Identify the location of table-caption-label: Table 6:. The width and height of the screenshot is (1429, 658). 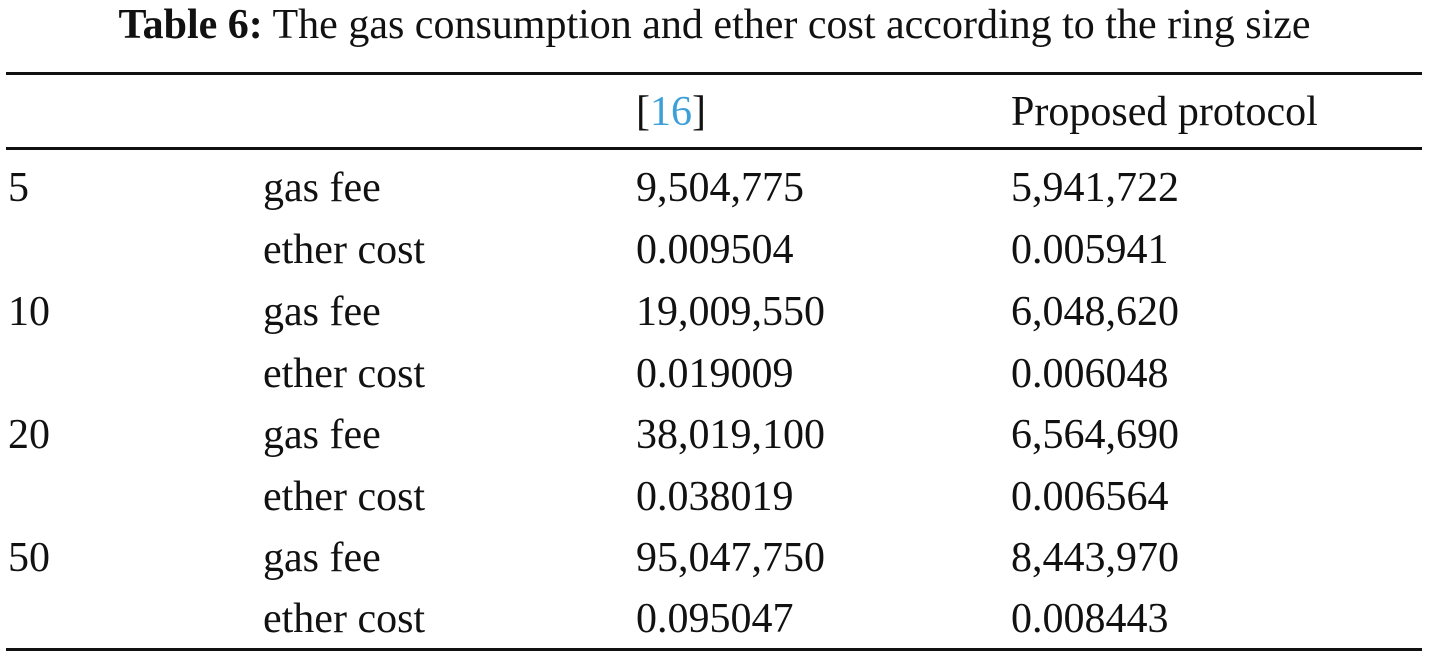
(190, 25).